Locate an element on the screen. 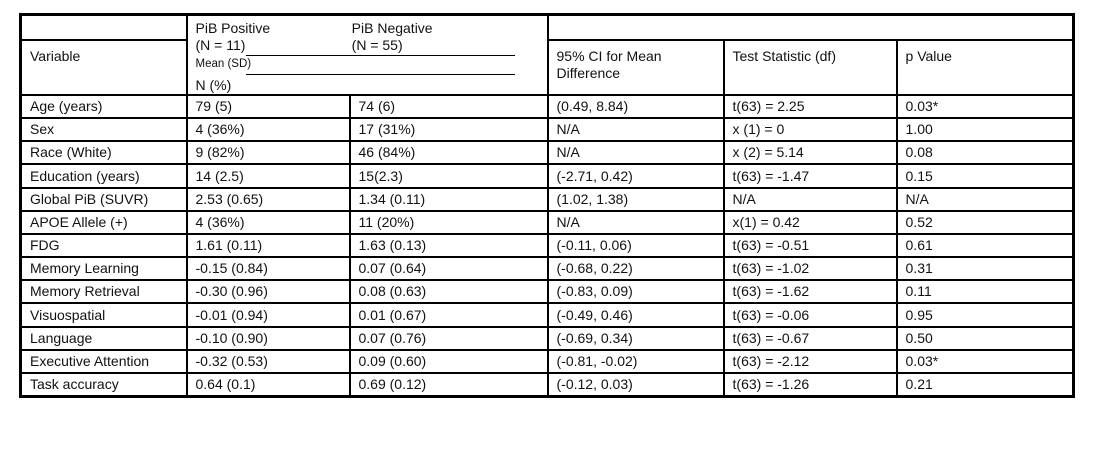 This screenshot has width=1113, height=462. cell-test-statistic: x (1) = 0 is located at coordinates (810, 129).